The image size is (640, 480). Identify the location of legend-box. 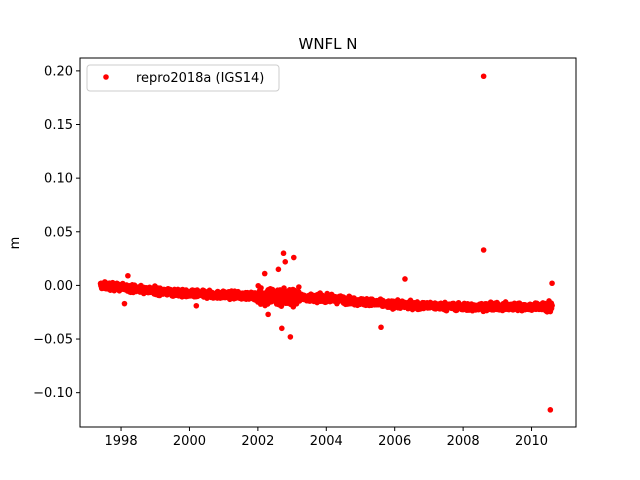
(183, 78).